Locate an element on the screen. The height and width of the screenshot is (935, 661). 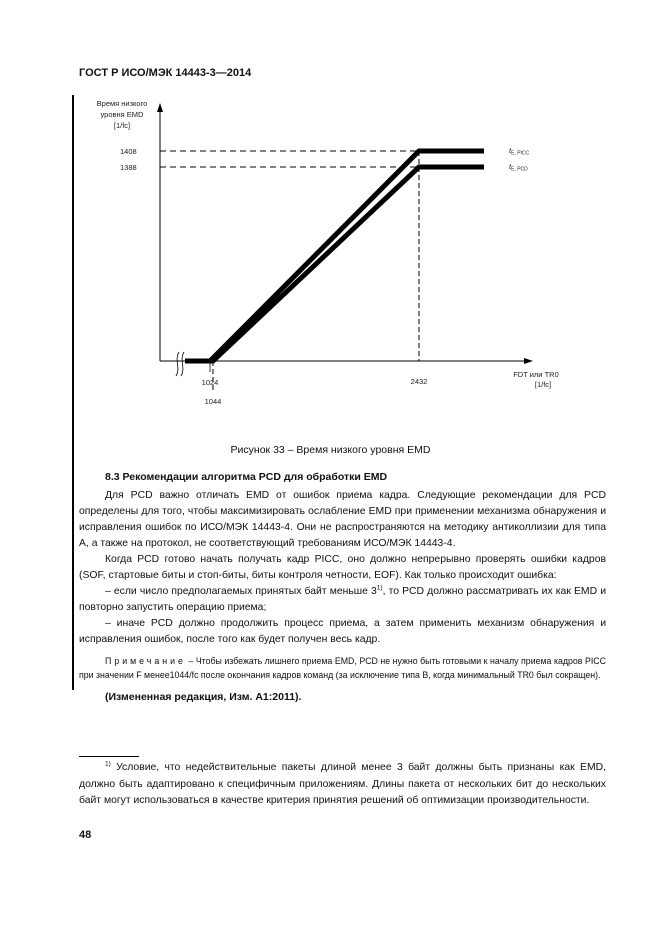
series-label: tE, PCD is located at coordinates (518, 167).